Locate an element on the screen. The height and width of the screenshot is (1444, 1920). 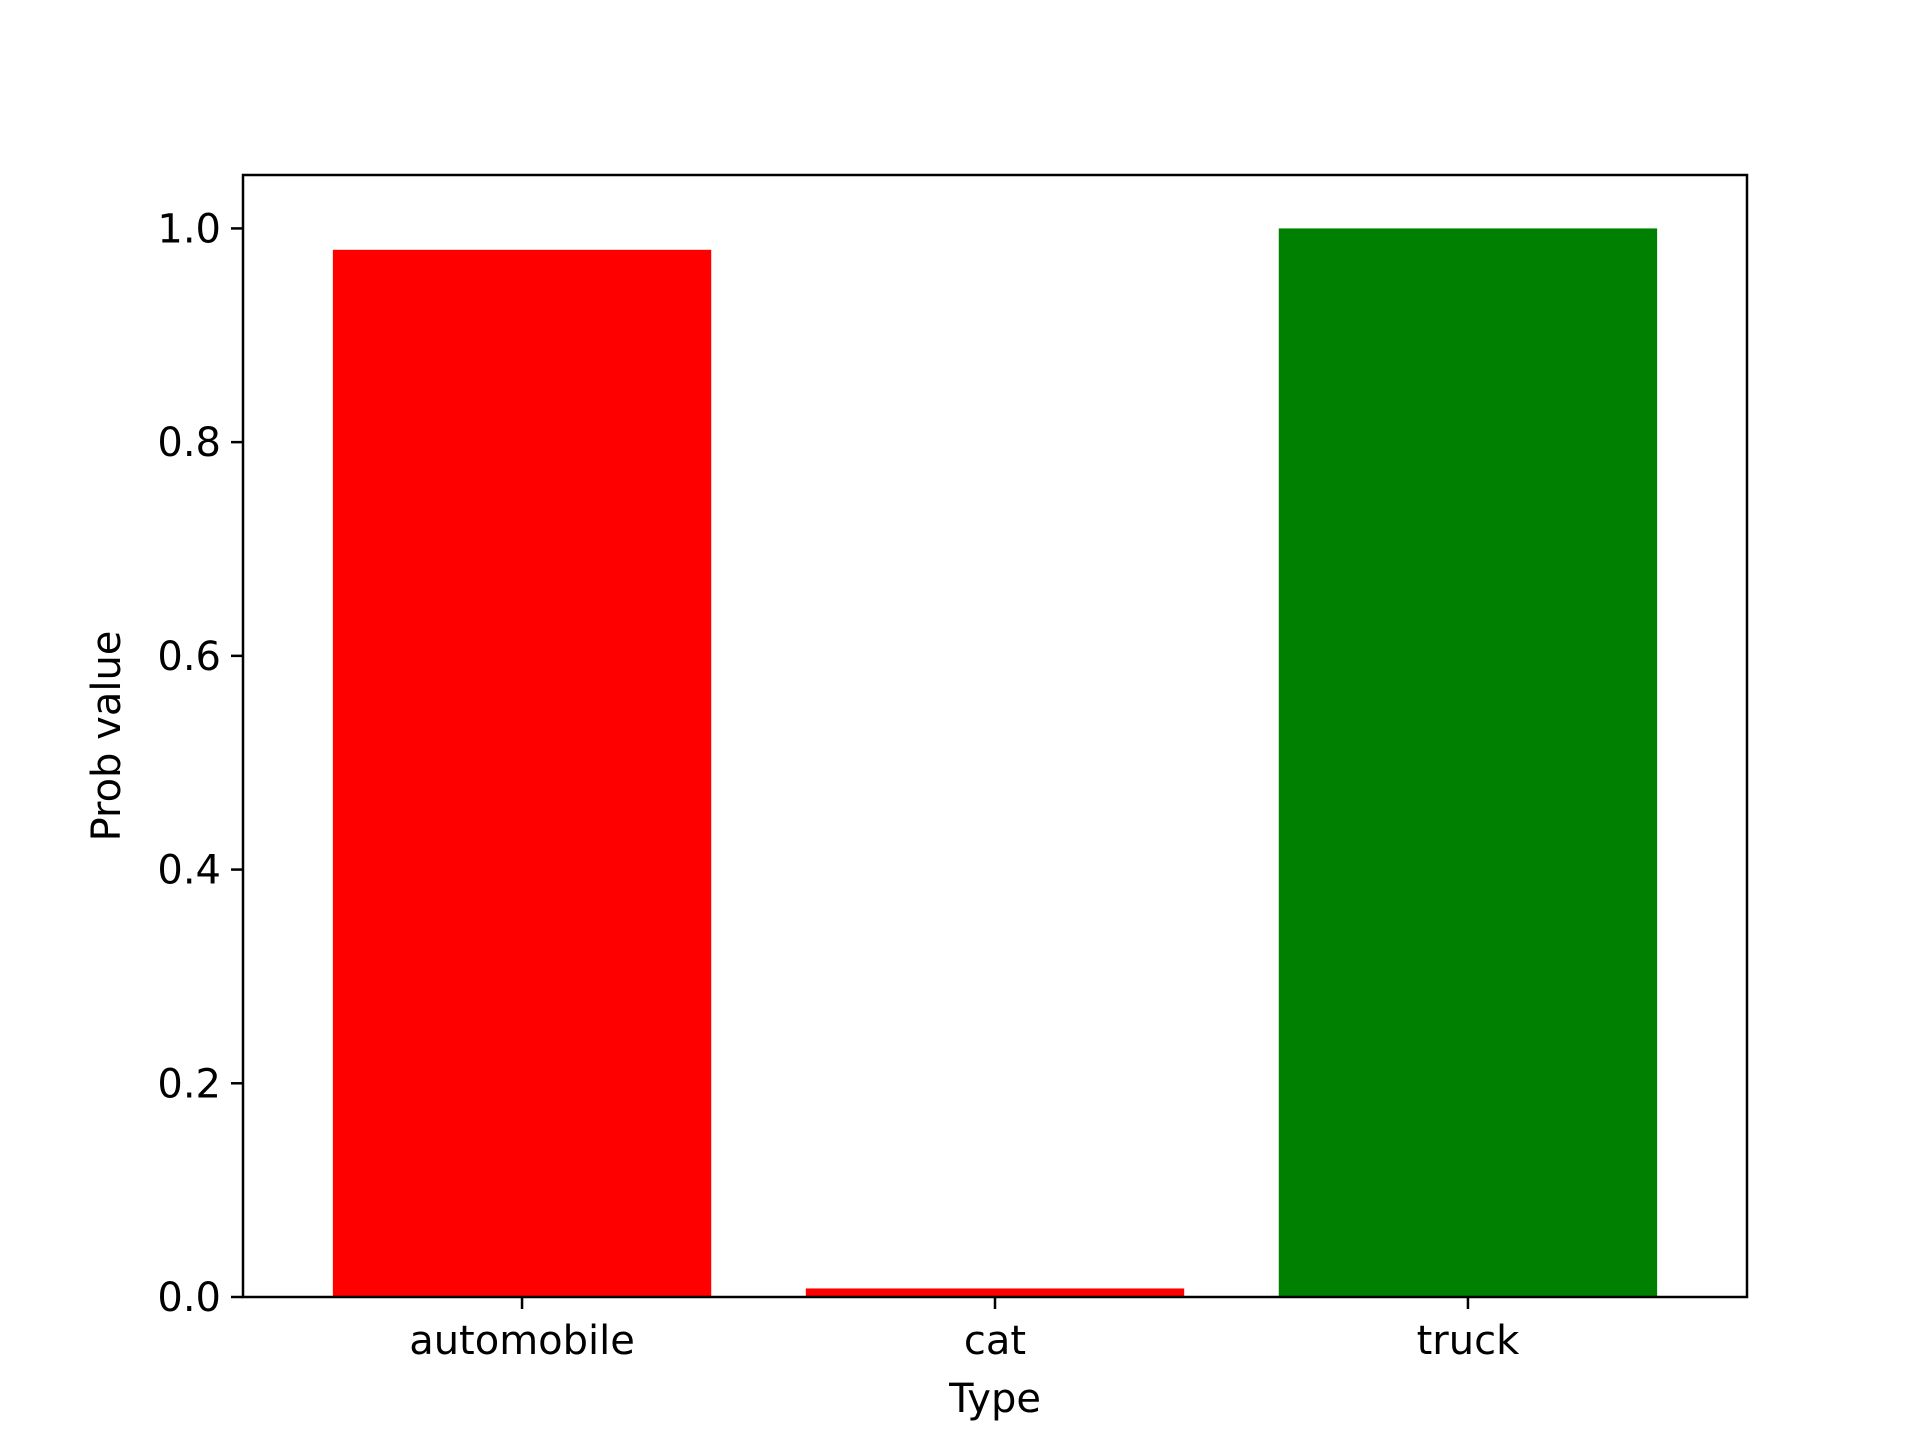
y-tick-label: 0.4 is located at coordinates (189, 871).